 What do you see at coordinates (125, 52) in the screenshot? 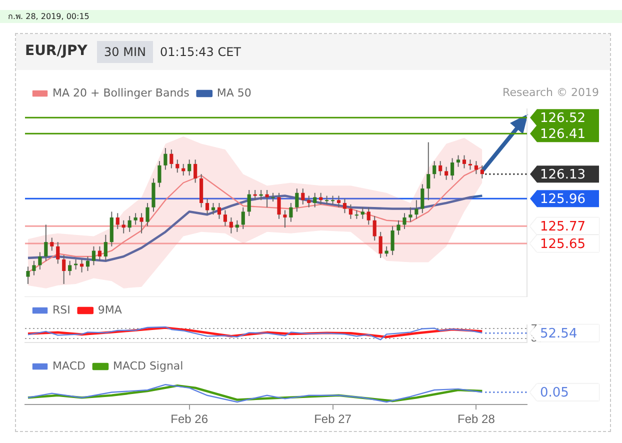
I see `chart-subtitle: 30 MIN` at bounding box center [125, 52].